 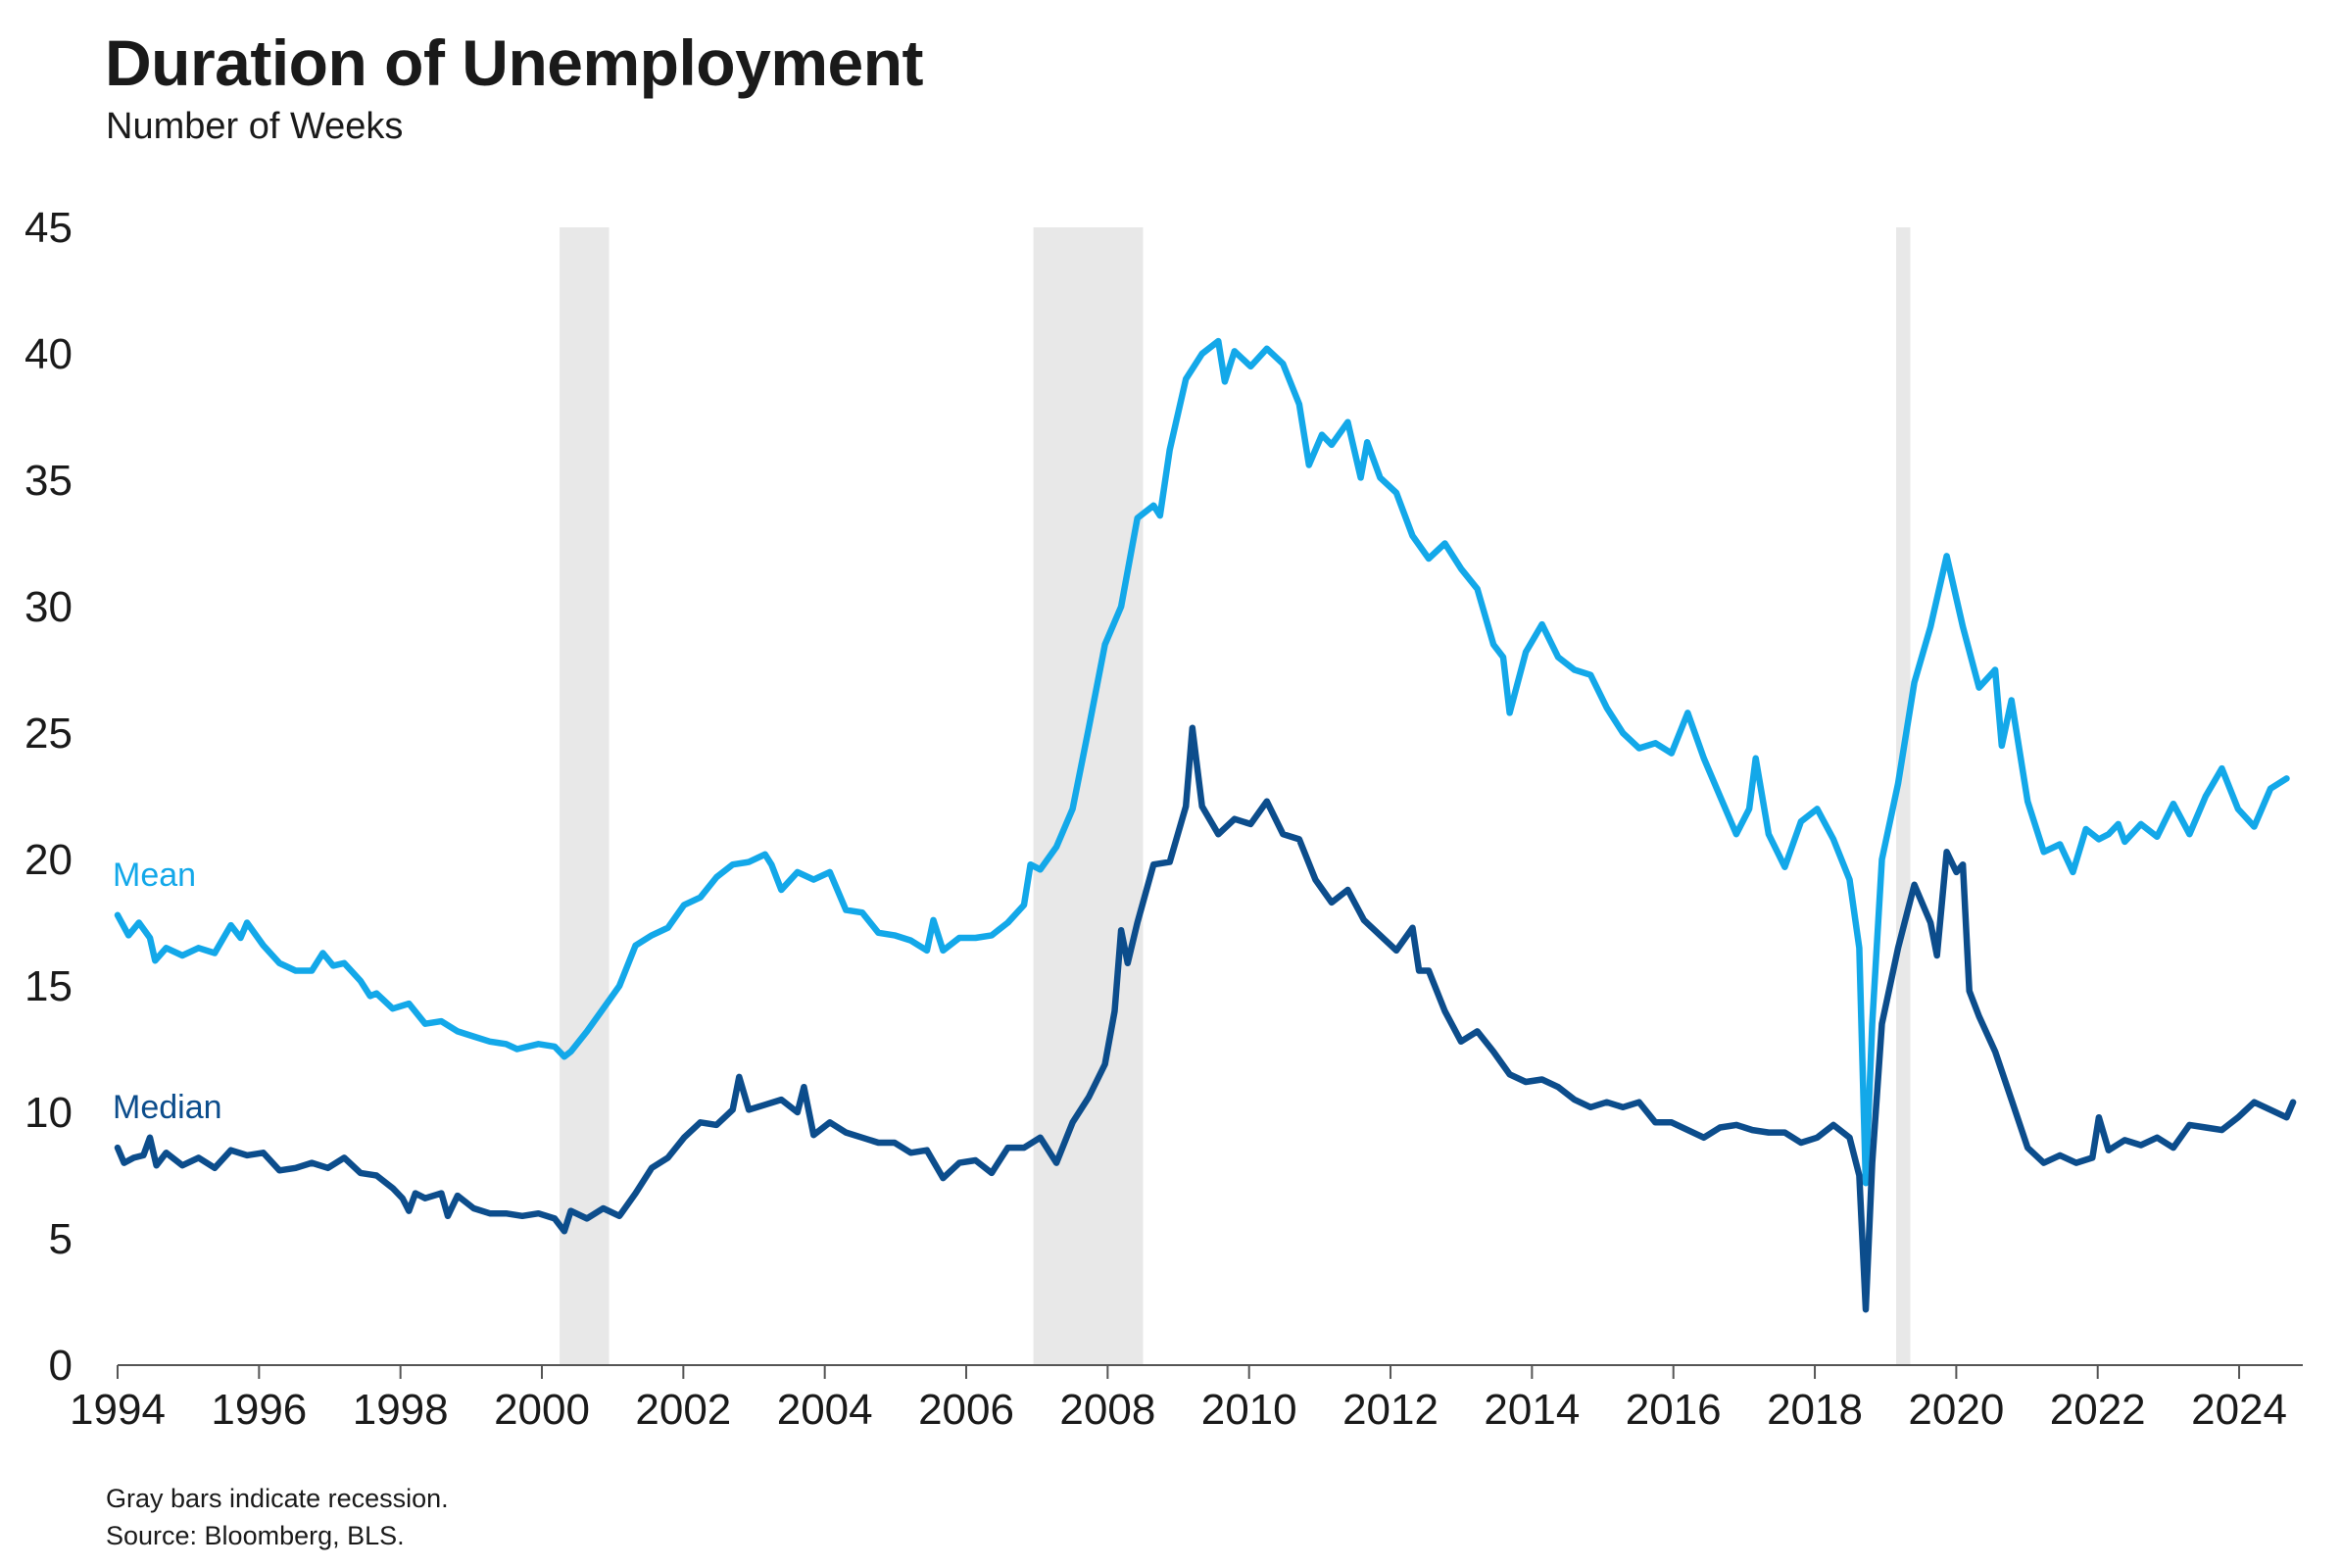 I want to click on y-tick-label: 35, so click(x=48, y=481).